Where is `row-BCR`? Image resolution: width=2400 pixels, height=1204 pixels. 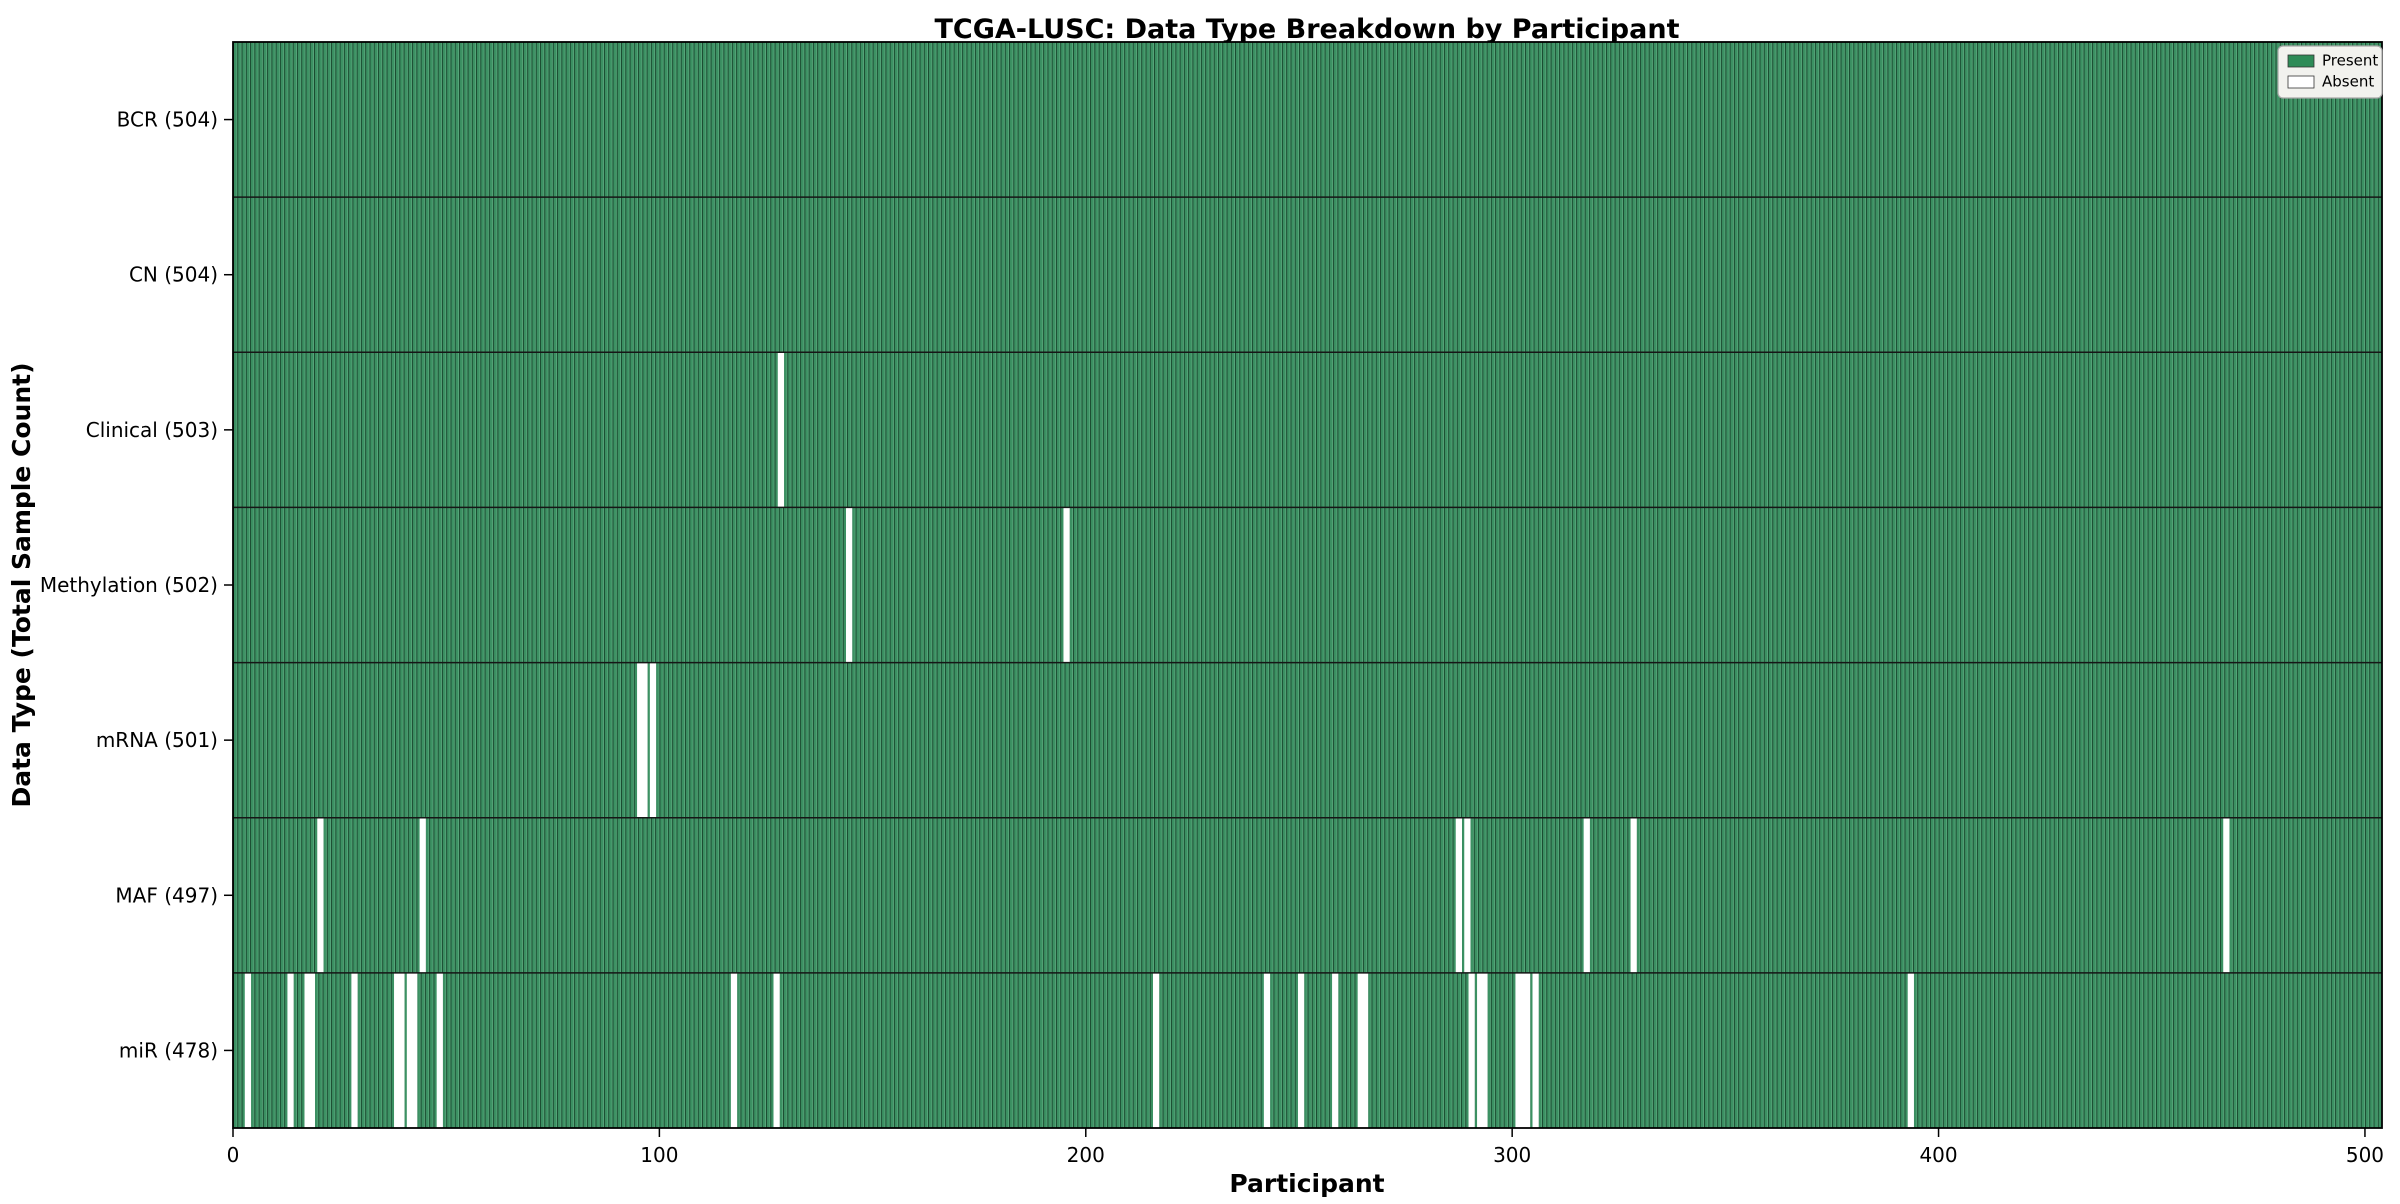
row-BCR is located at coordinates (1307, 120).